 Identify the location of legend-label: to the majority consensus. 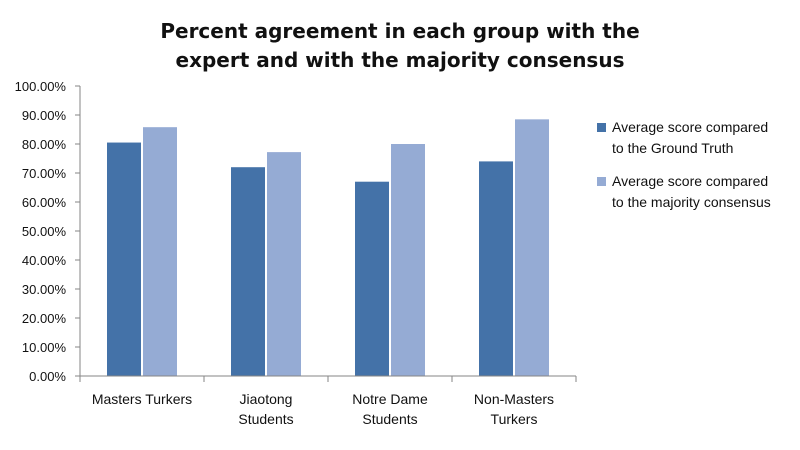
(691, 202).